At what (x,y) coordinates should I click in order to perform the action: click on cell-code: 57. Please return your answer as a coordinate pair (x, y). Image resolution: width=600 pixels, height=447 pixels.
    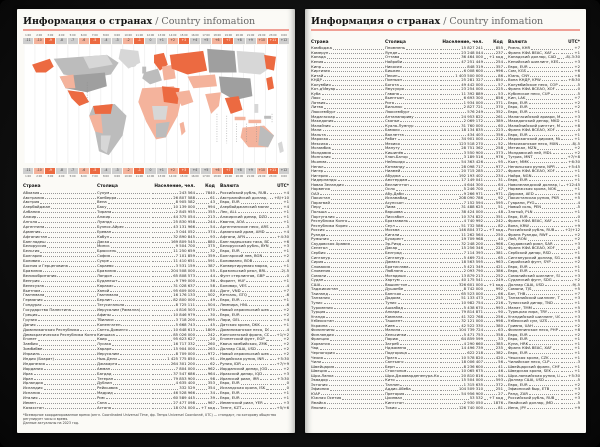
    Looking at the image, I should click on (500, 84).